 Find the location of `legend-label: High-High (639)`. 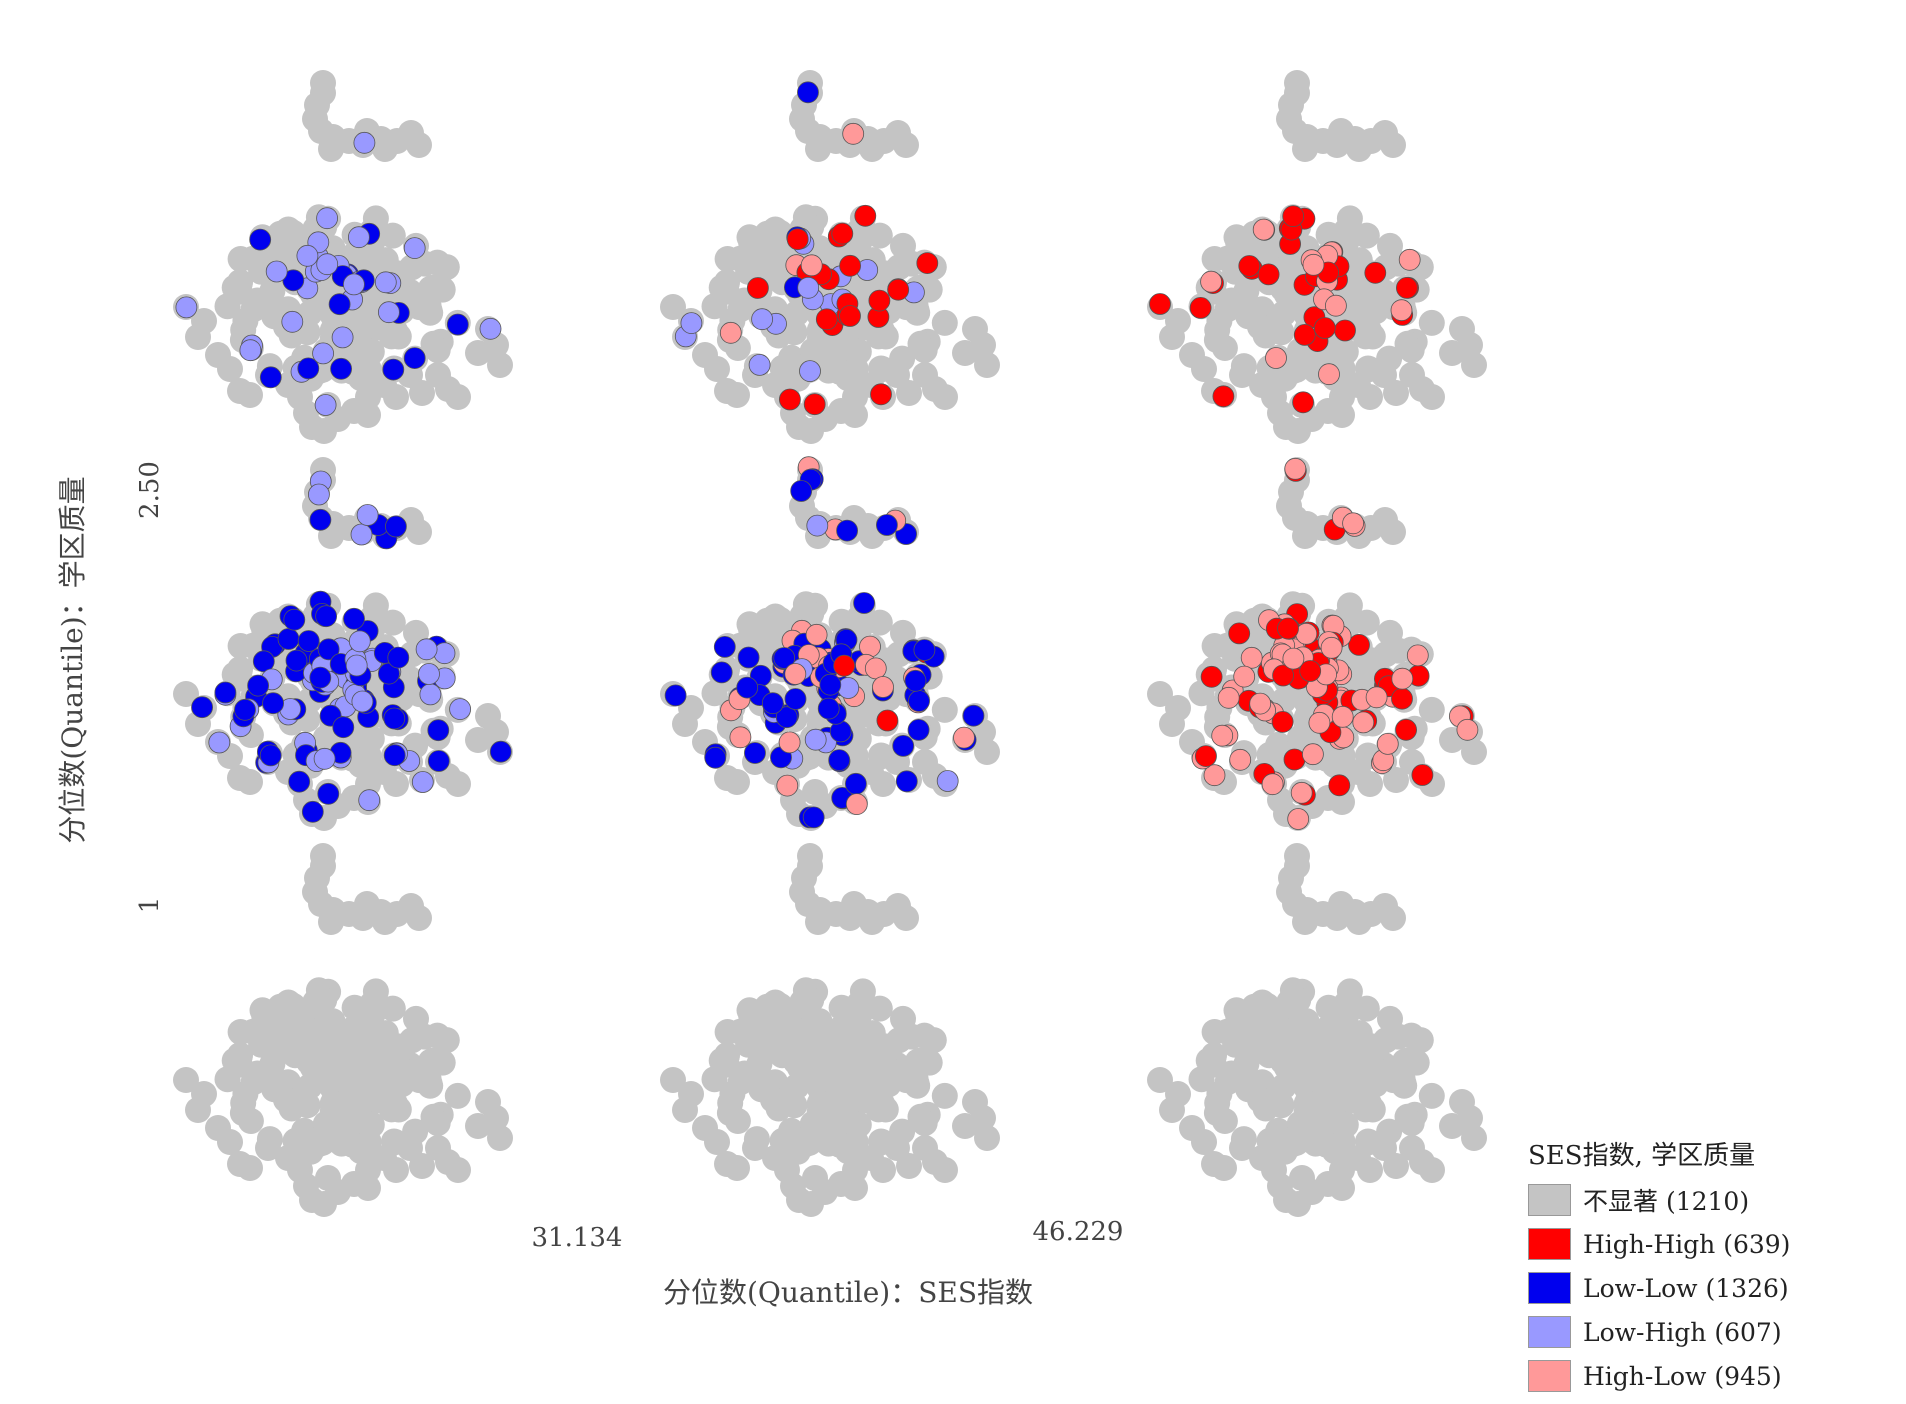

legend-label: High-High (639) is located at coordinates (1687, 1244).